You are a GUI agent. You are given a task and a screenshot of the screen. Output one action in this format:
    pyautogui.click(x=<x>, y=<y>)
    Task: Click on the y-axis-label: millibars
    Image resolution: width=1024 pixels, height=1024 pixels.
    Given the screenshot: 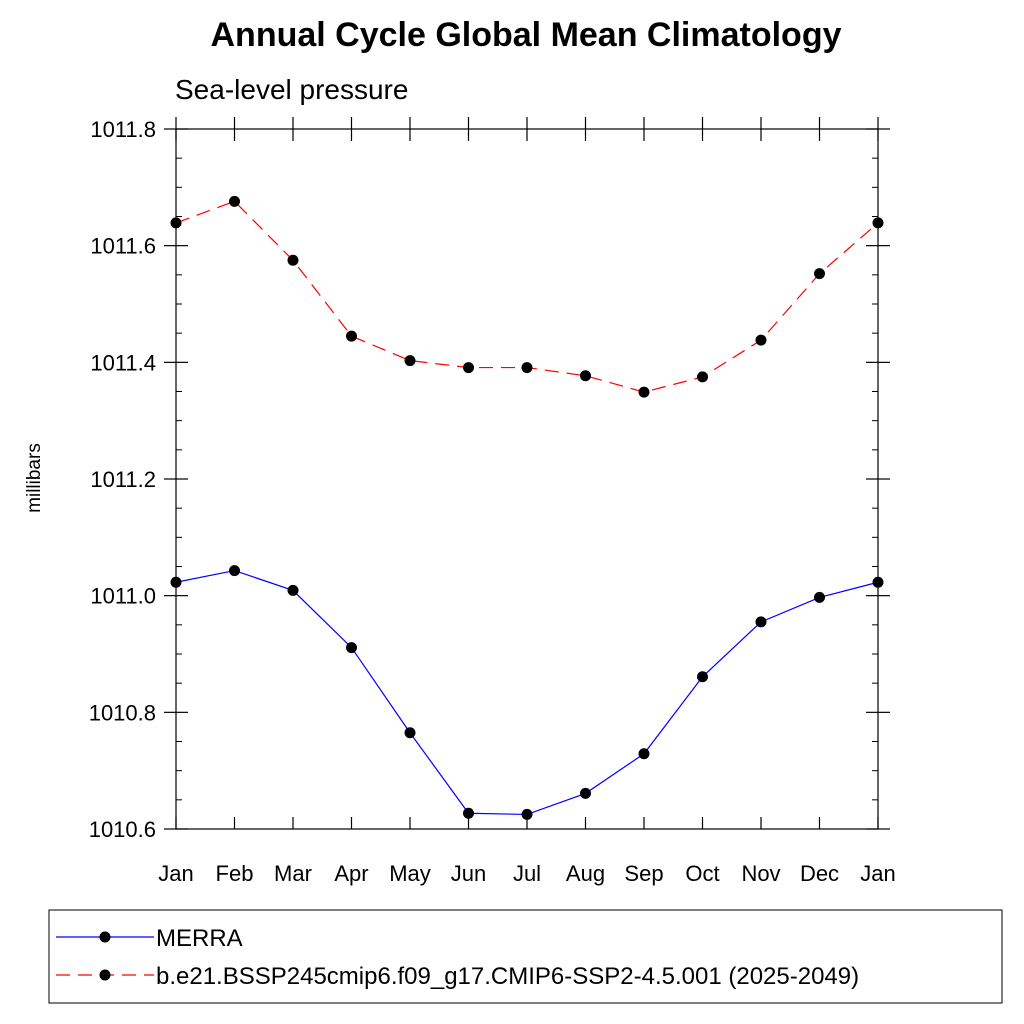 What is the action you would take?
    pyautogui.click(x=34, y=478)
    